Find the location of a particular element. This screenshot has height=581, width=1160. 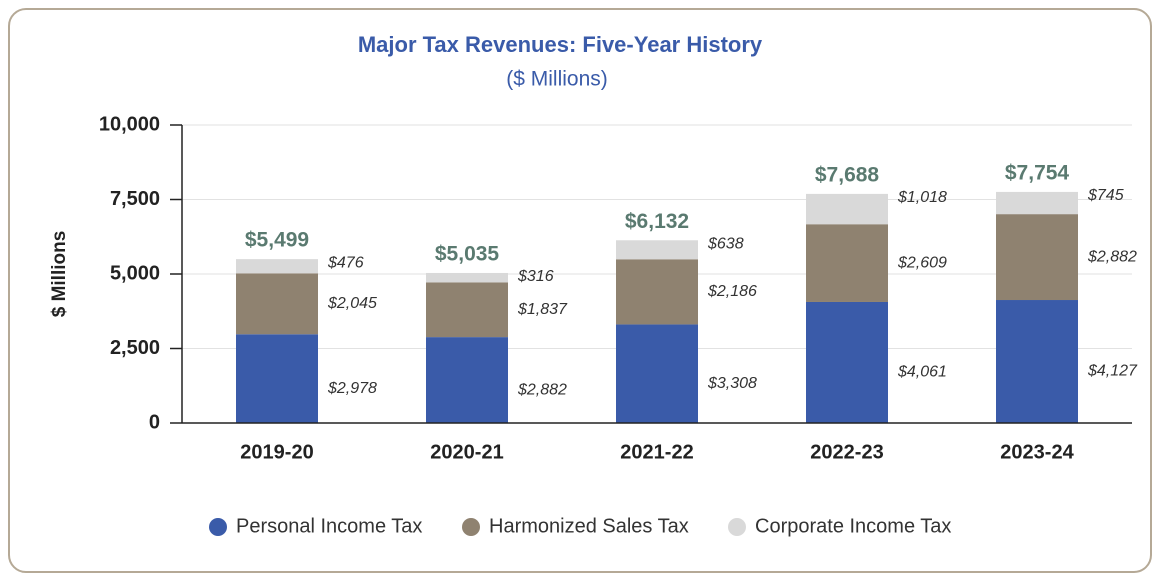

y-tick-label: 5,000 is located at coordinates (135, 273).